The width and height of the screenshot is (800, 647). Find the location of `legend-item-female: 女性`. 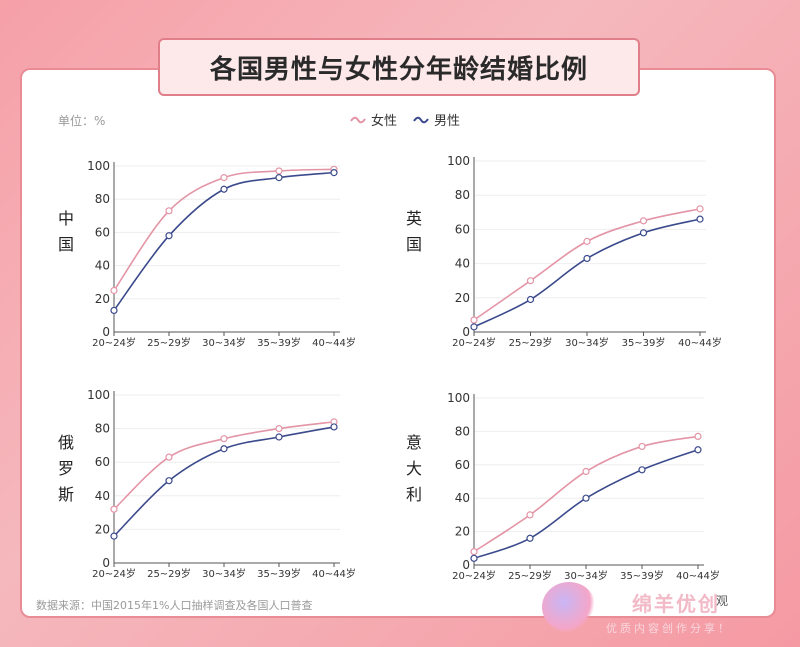

legend-item-female: 女性 is located at coordinates (373, 119).